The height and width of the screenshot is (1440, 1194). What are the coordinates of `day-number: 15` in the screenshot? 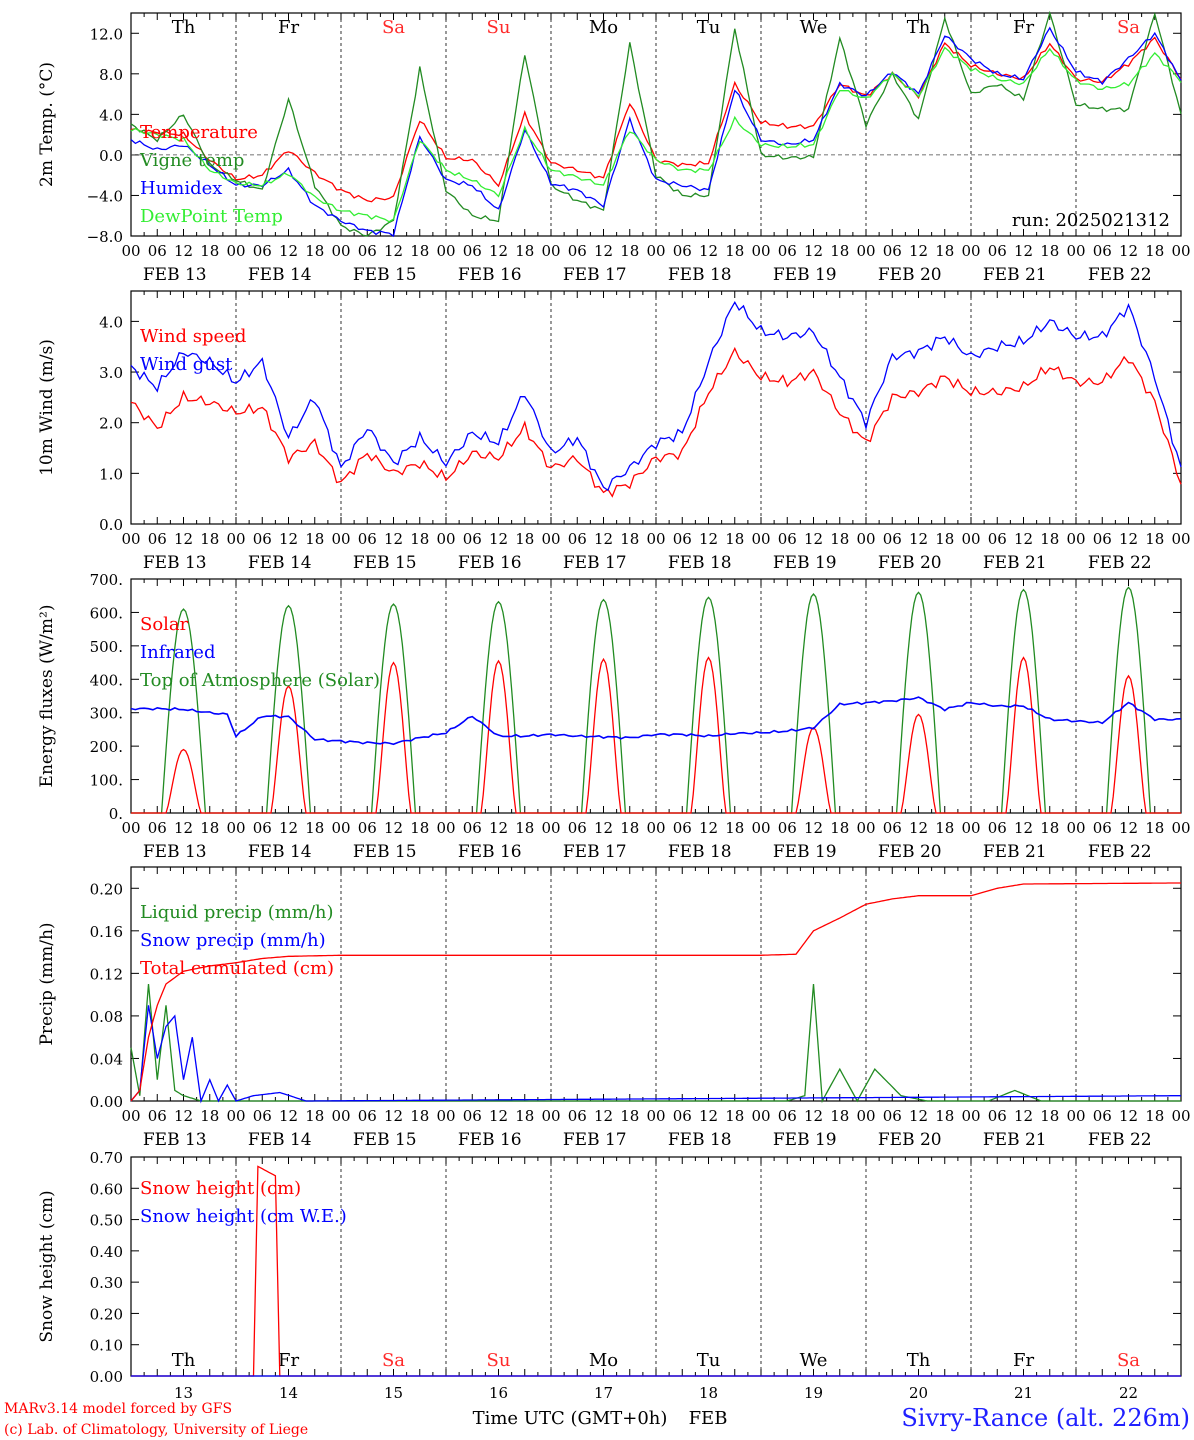 It's located at (393, 1393).